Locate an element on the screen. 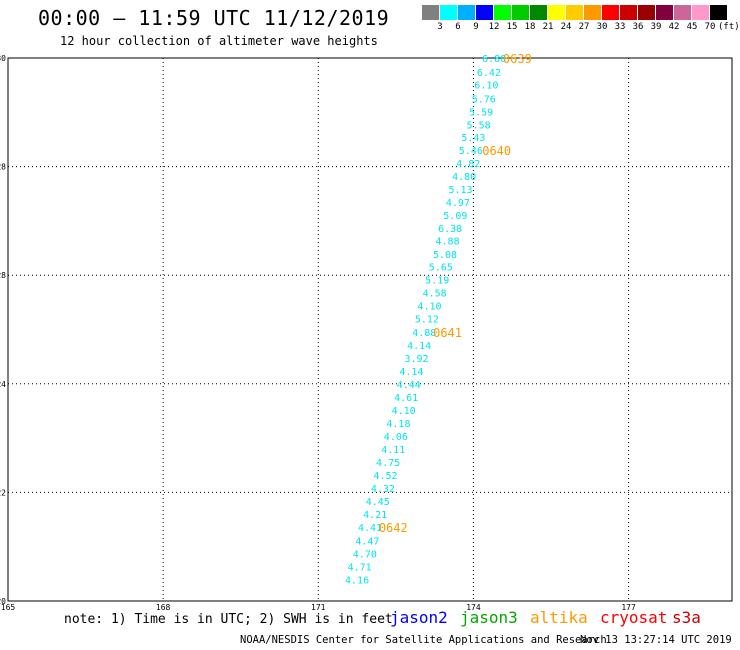  wave-height-label: 3.92 is located at coordinates (416, 359).